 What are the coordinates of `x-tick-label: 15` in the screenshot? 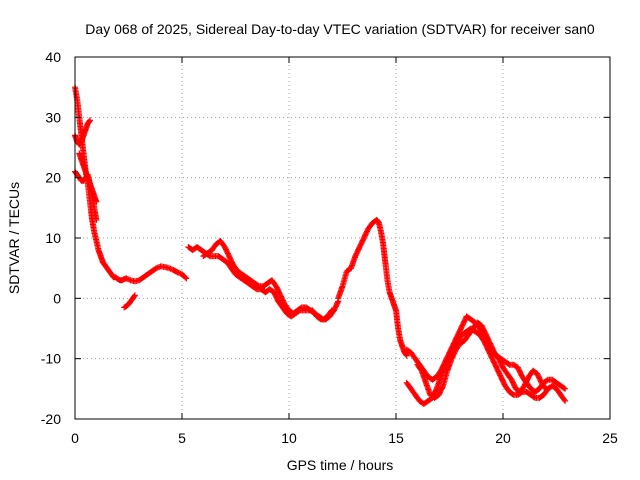 It's located at (396, 438).